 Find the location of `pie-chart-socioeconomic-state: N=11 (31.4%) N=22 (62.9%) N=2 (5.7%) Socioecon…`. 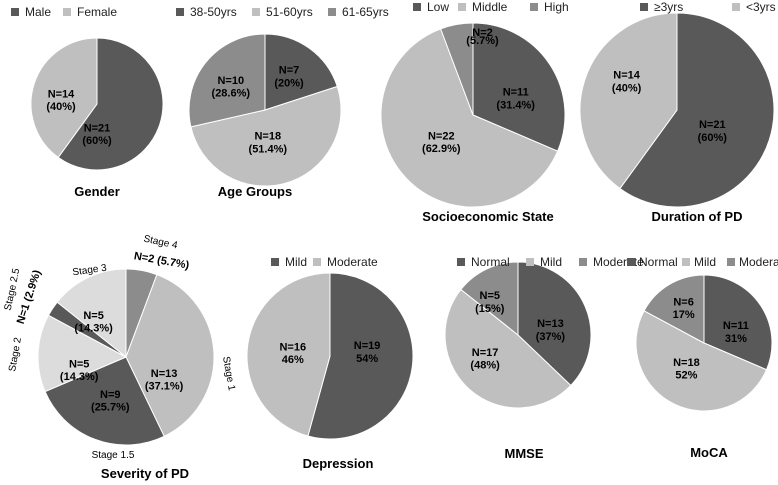

pie-chart-socioeconomic-state: N=11 (31.4%) N=22 (62.9%) N=2 (5.7%) Socioecon… is located at coordinates (474, 112).